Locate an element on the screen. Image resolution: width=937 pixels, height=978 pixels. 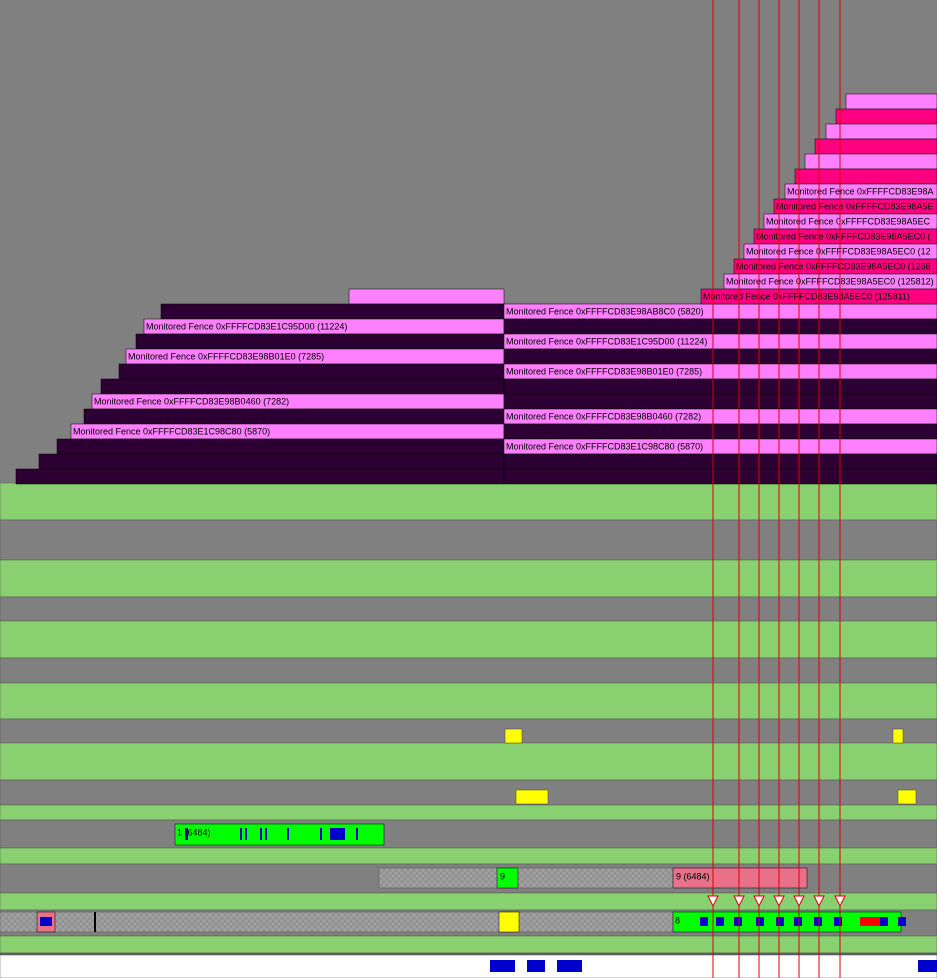
fence-label: Monitored Fence 0xFFFFCD83E98A5EC0 (12 is located at coordinates (838, 251).